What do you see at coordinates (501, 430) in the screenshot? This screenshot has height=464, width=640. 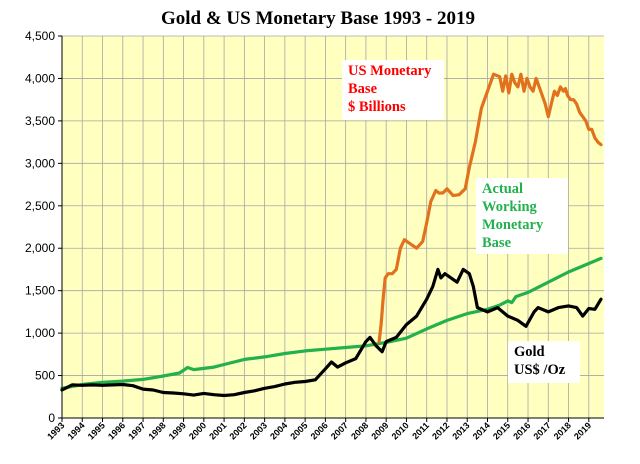 I see `x-tick-label: 2015` at bounding box center [501, 430].